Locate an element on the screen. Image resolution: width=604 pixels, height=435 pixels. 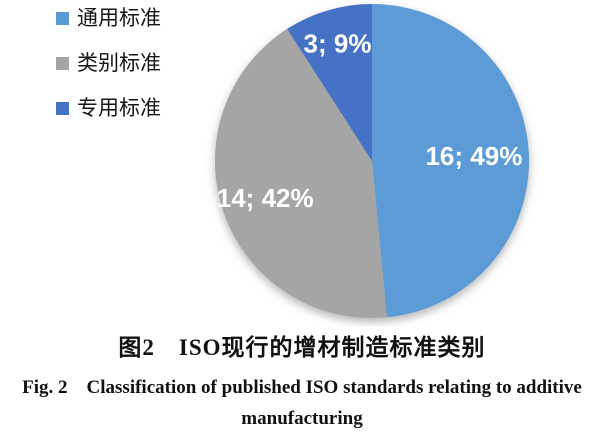
legend-label-general-standards: 通用标准 is located at coordinates (119, 18).